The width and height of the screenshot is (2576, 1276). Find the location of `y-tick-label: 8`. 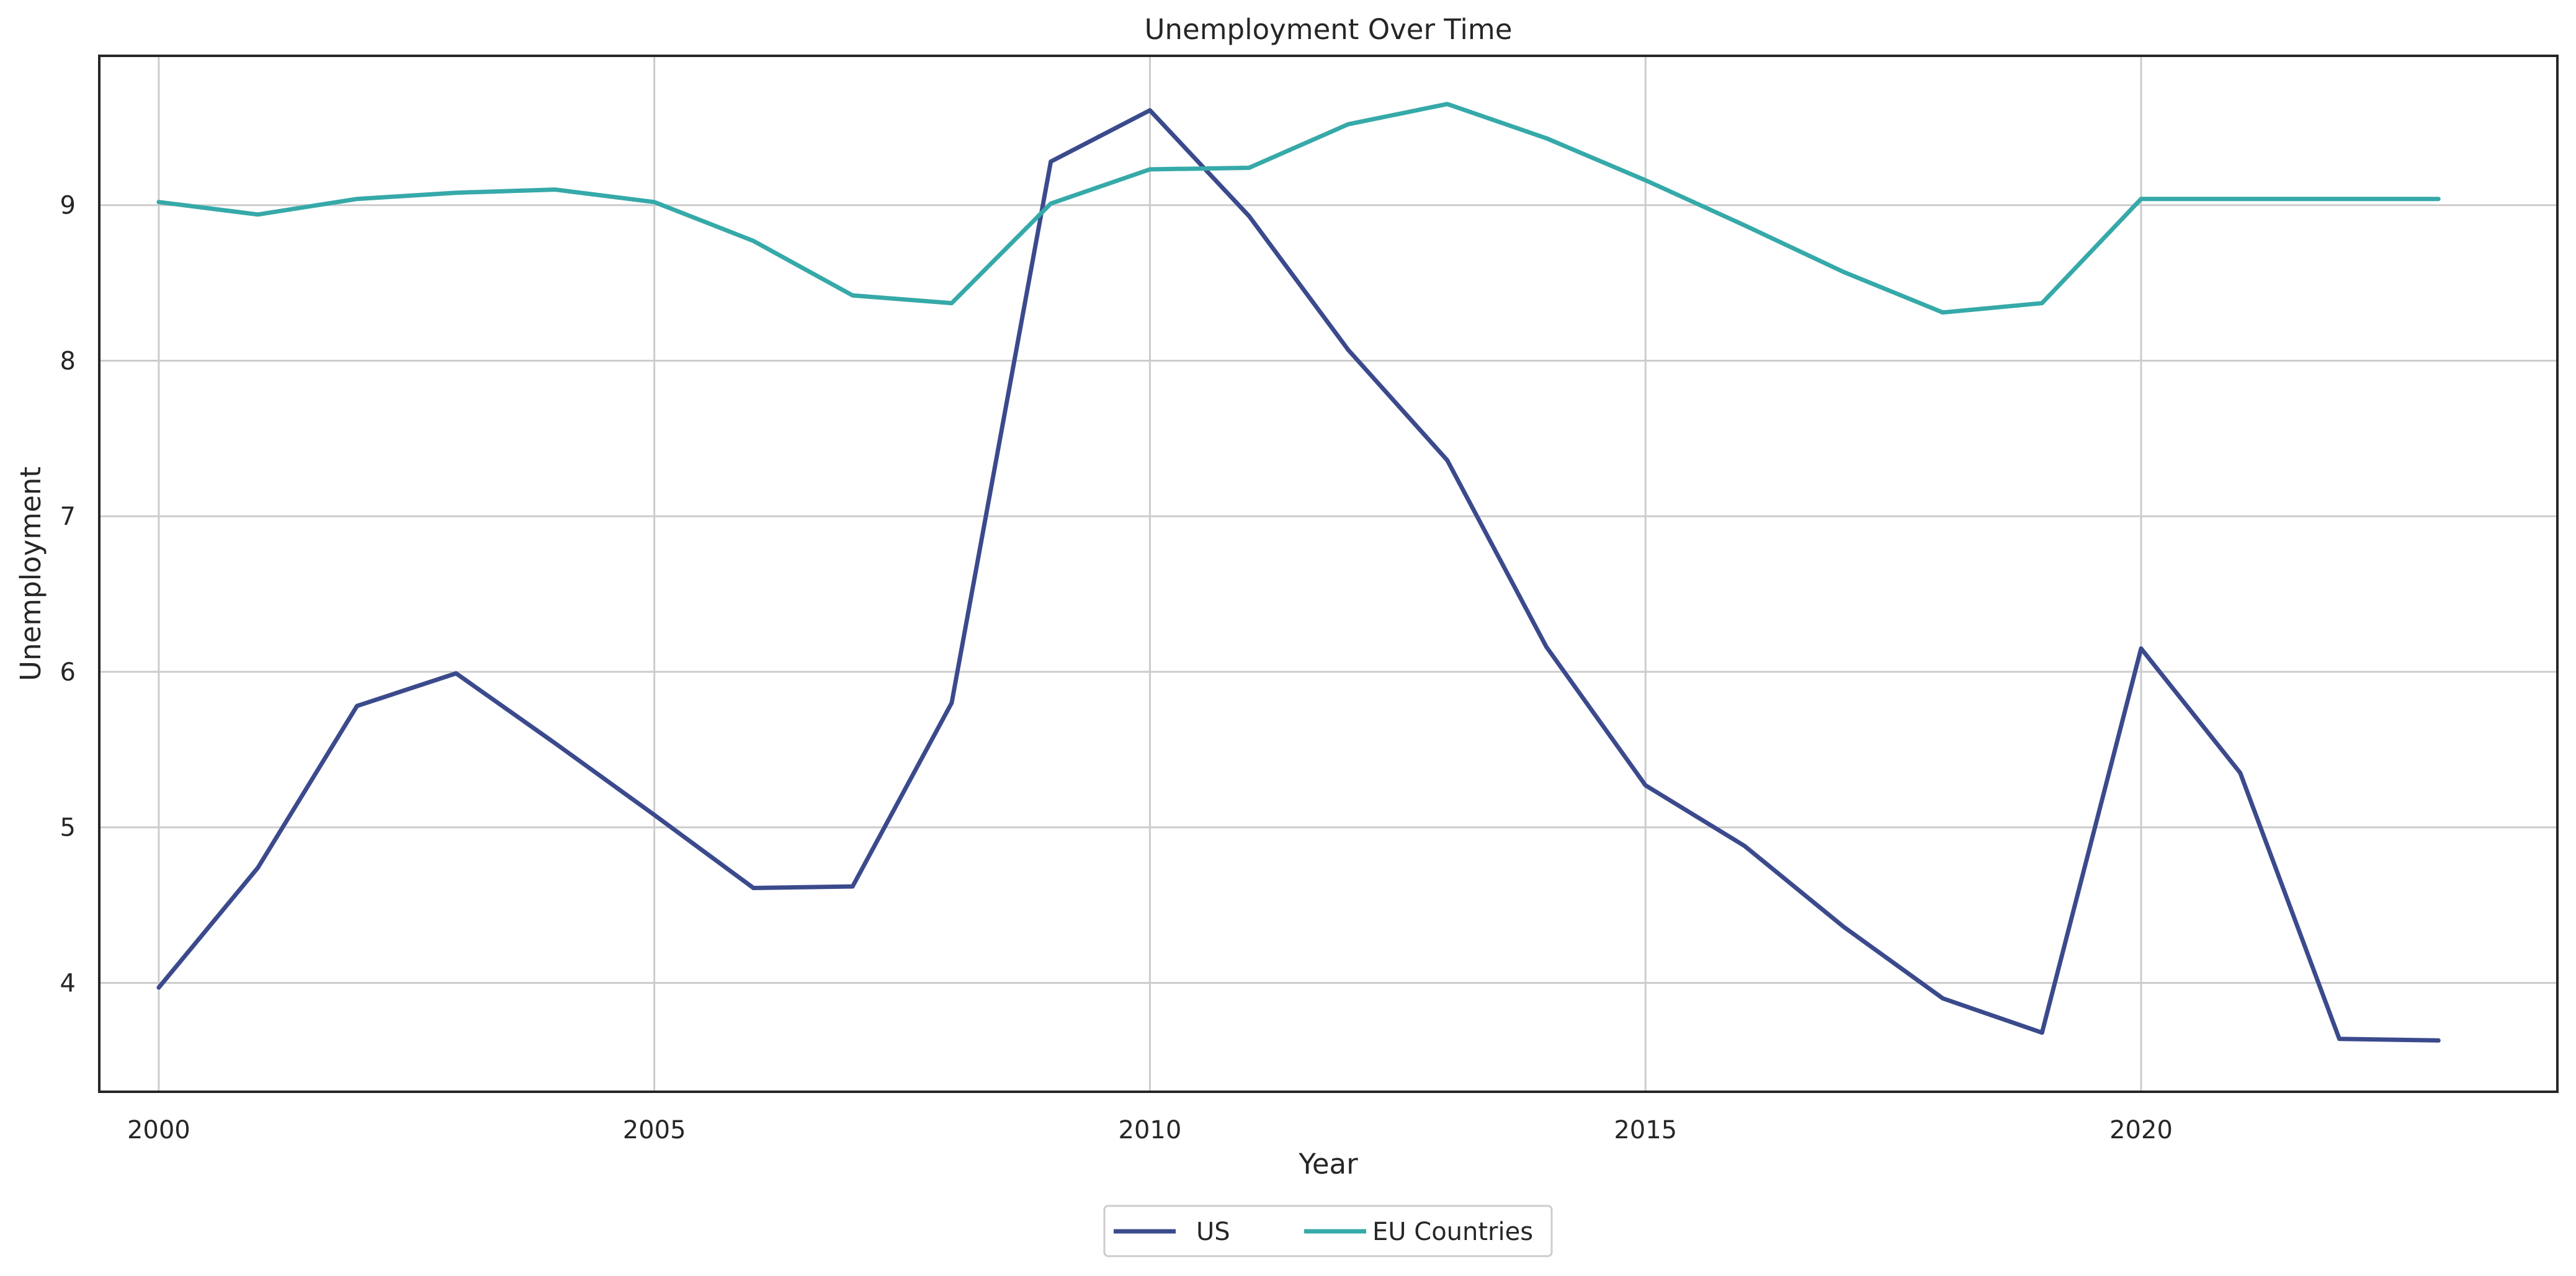

y-tick-label: 8 is located at coordinates (68, 361).